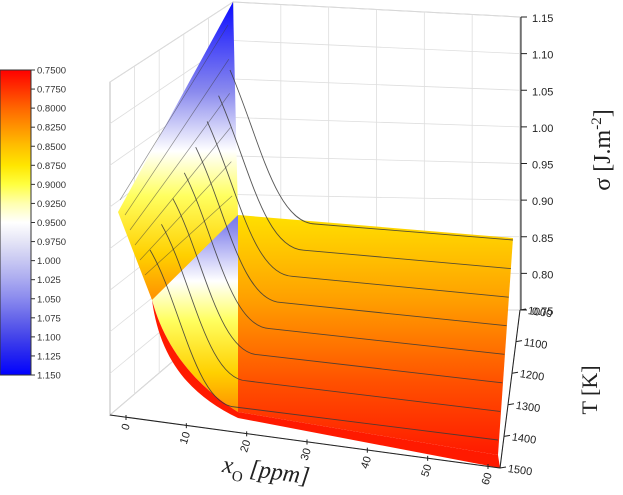 This screenshot has width=623, height=495. Describe the element at coordinates (265, 473) in the screenshot. I see `x-axis-title: xO [ppm]` at that location.